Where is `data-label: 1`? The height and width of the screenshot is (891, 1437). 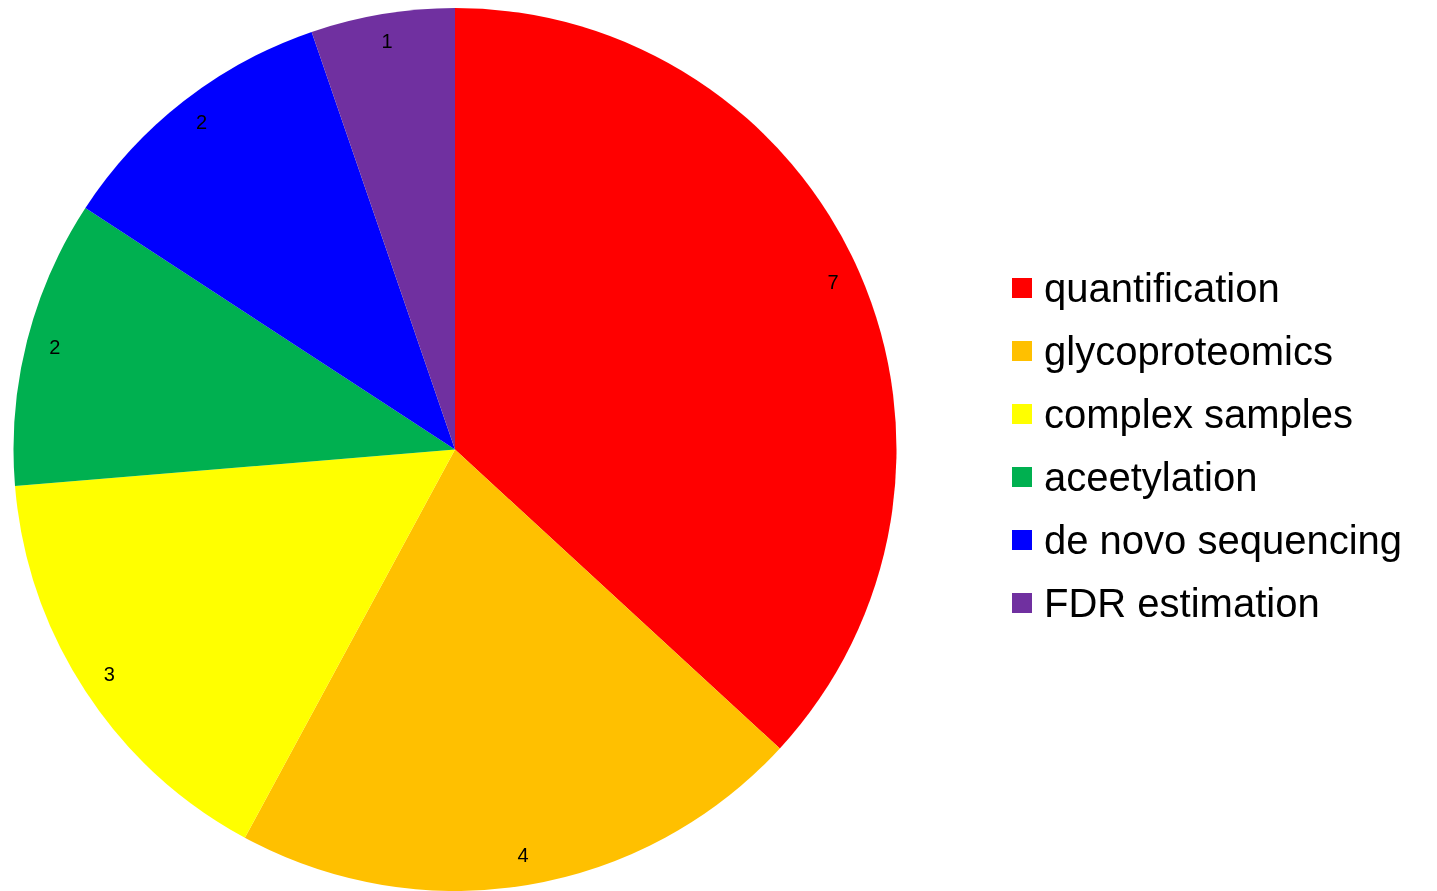
data-label: 1 is located at coordinates (387, 40).